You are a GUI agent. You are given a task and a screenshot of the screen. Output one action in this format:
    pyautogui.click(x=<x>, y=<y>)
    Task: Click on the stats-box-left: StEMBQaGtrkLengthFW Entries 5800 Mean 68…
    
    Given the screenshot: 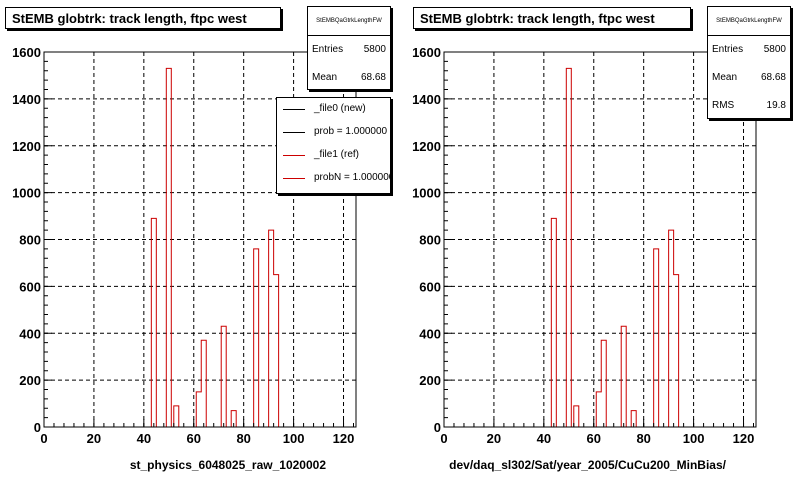 What is the action you would take?
    pyautogui.click(x=349, y=48)
    